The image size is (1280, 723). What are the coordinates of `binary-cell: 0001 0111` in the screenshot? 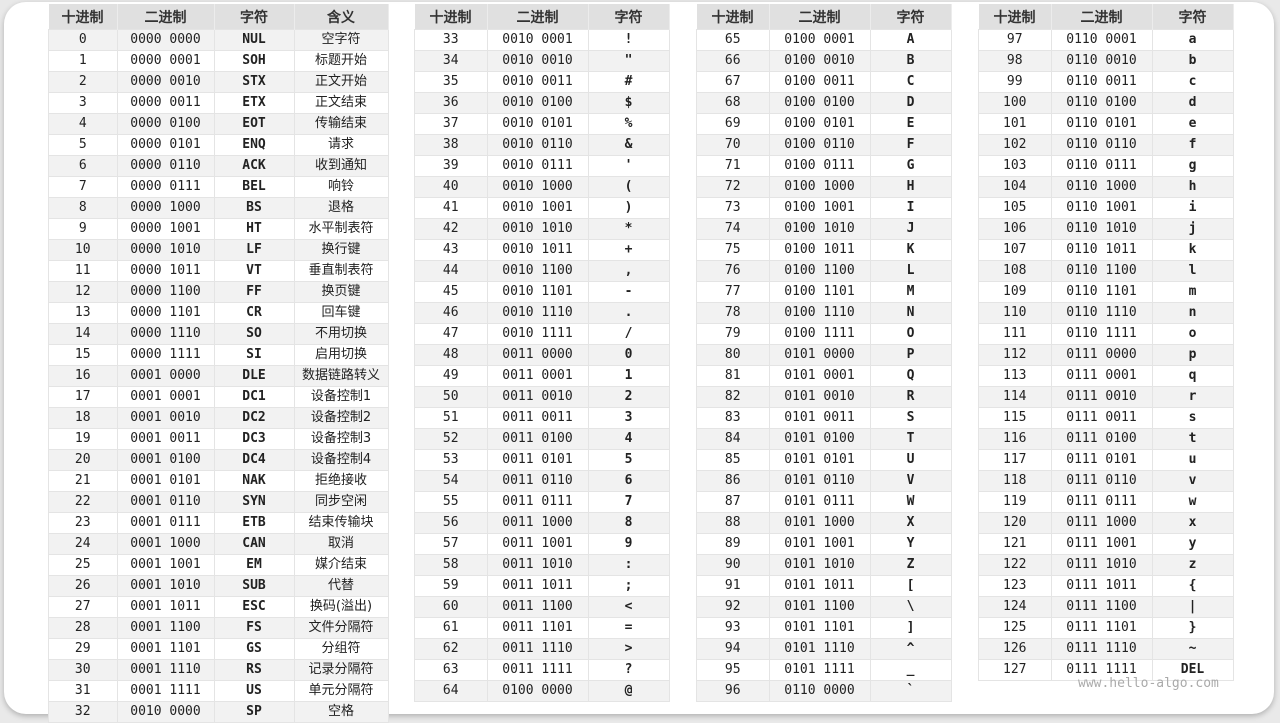 It's located at (165, 523).